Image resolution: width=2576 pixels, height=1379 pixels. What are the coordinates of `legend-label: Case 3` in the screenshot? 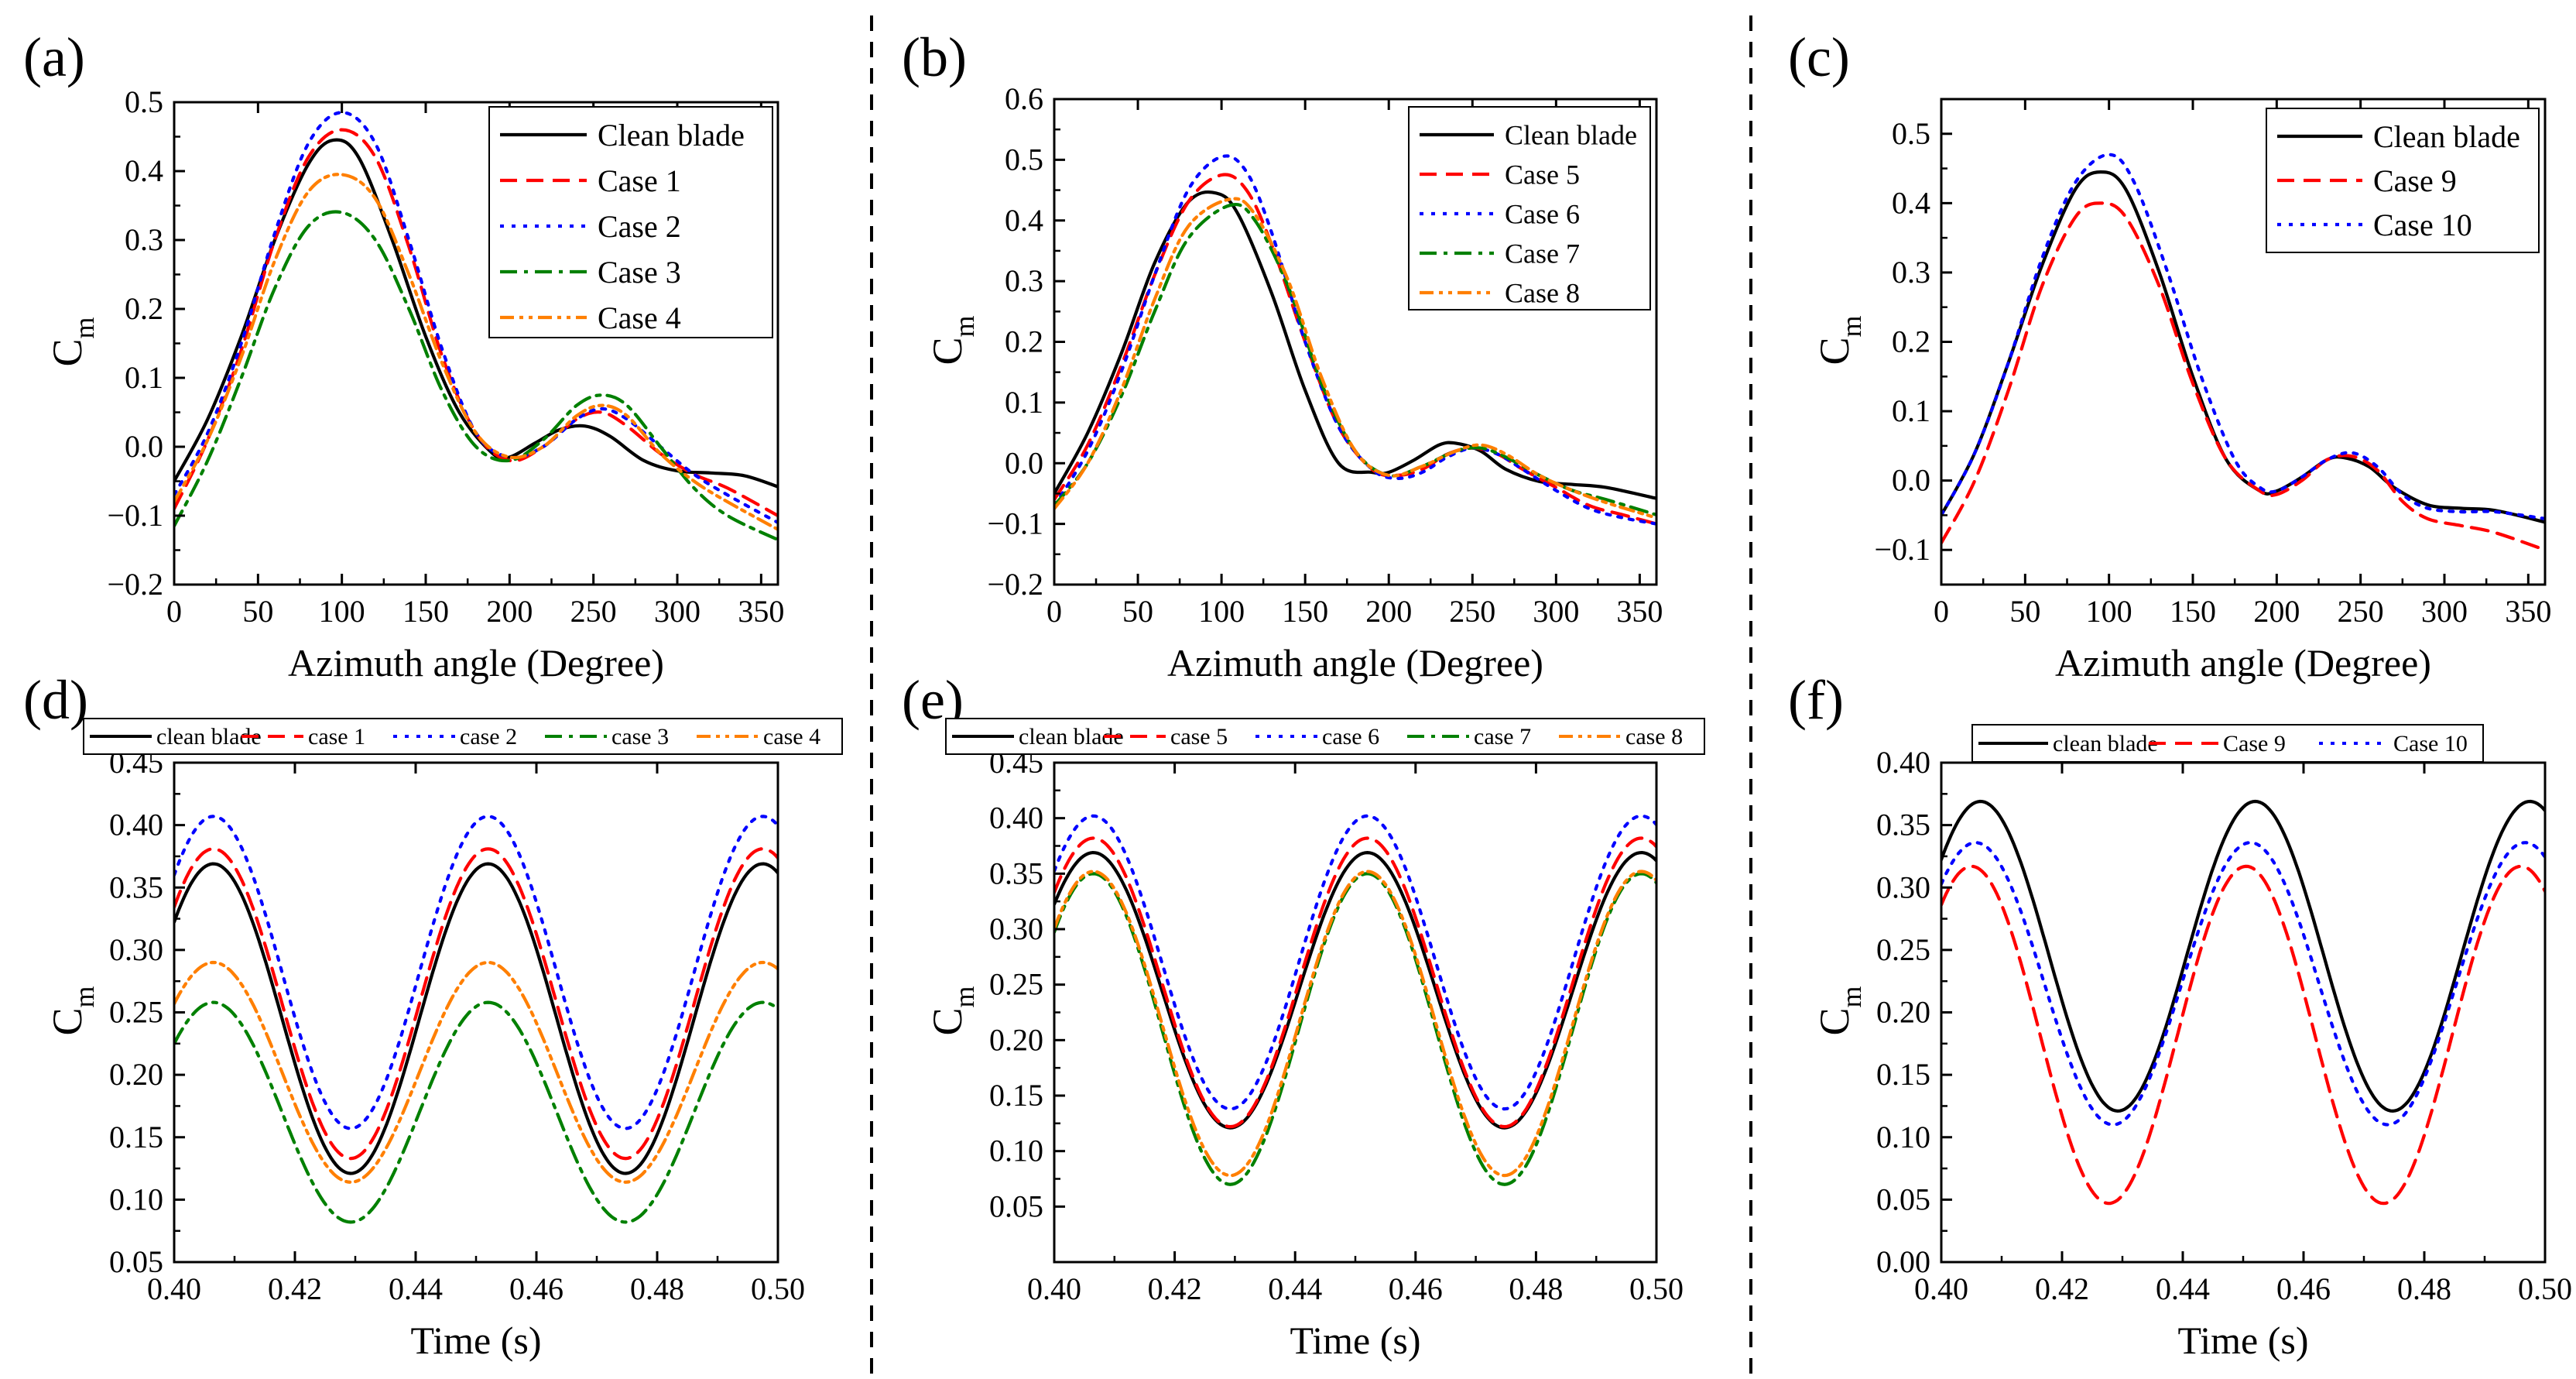 It's located at (639, 272).